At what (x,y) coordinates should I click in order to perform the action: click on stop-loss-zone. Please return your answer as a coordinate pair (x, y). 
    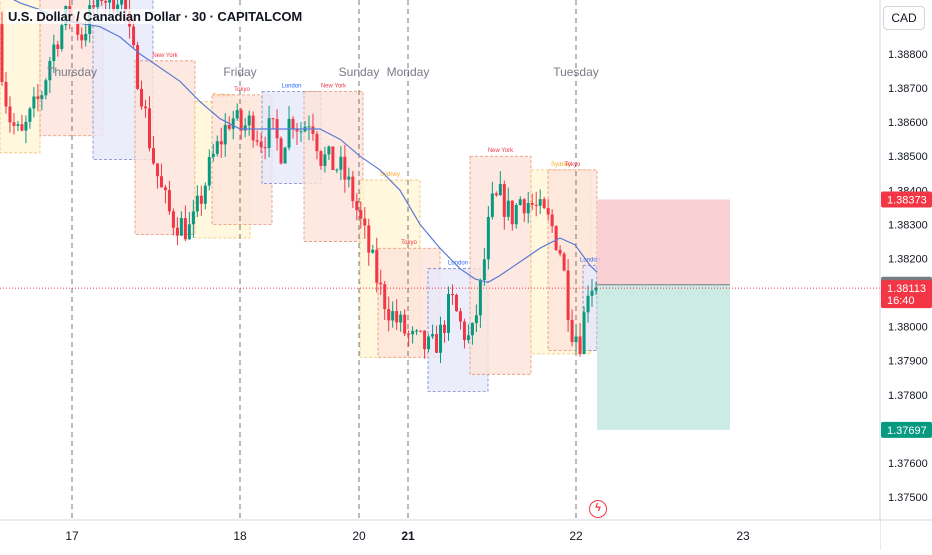
    Looking at the image, I should click on (663, 242).